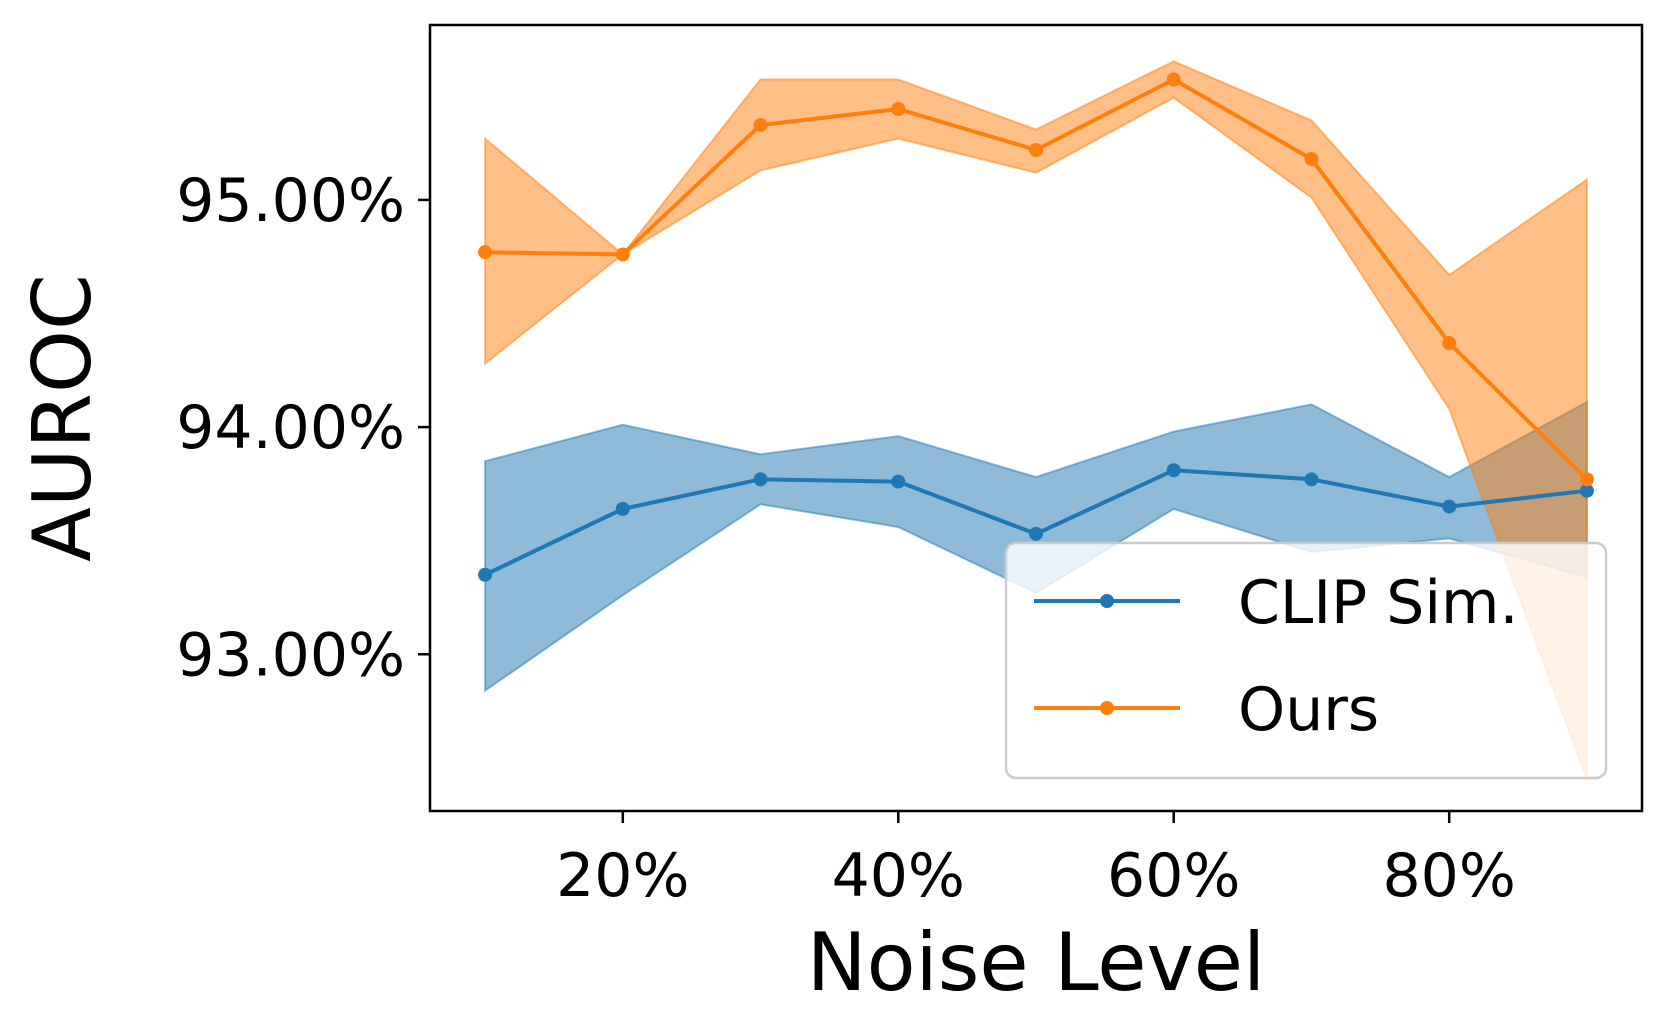 The height and width of the screenshot is (1032, 1659). I want to click on x-tick-label: 20%, so click(622, 876).